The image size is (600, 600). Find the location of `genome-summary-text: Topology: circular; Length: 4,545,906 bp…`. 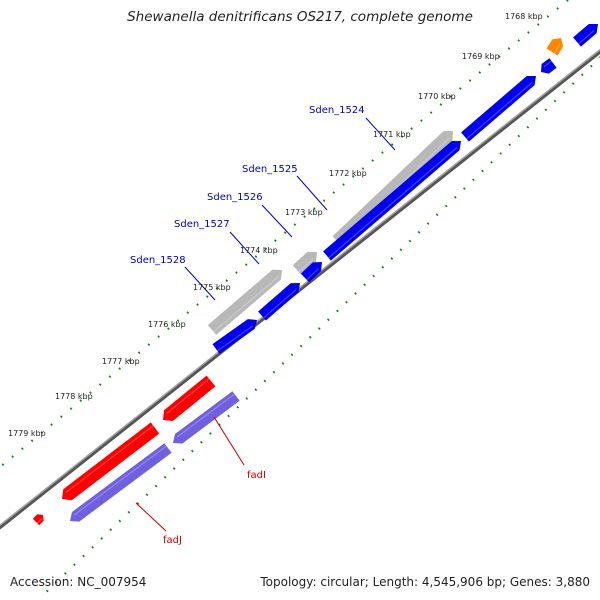

genome-summary-text: Topology: circular; Length: 4,545,906 bp… is located at coordinates (425, 582).